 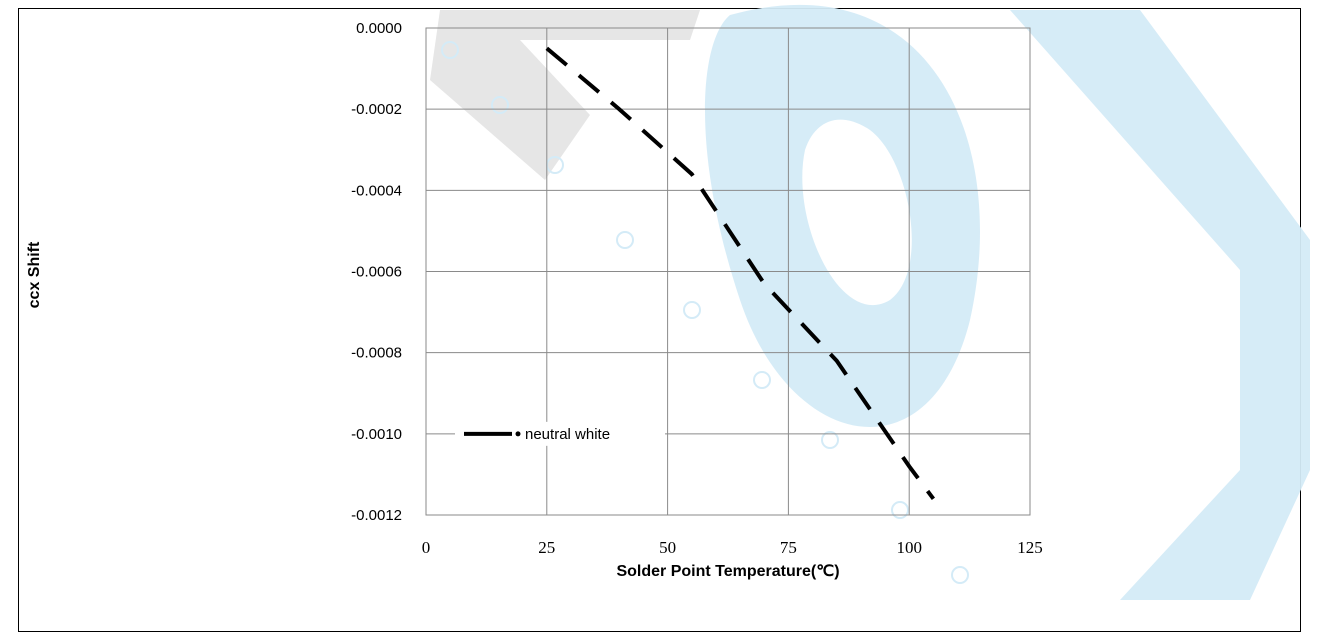 I want to click on x-tick-label: 25, so click(x=546, y=547).